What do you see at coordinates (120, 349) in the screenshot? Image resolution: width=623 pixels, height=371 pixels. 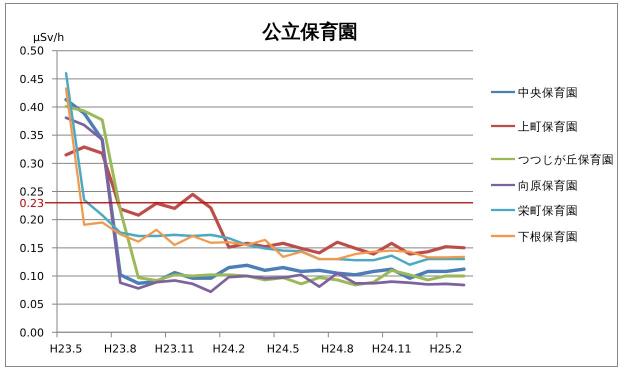 I see `x-tick-label: H23.8` at bounding box center [120, 349].